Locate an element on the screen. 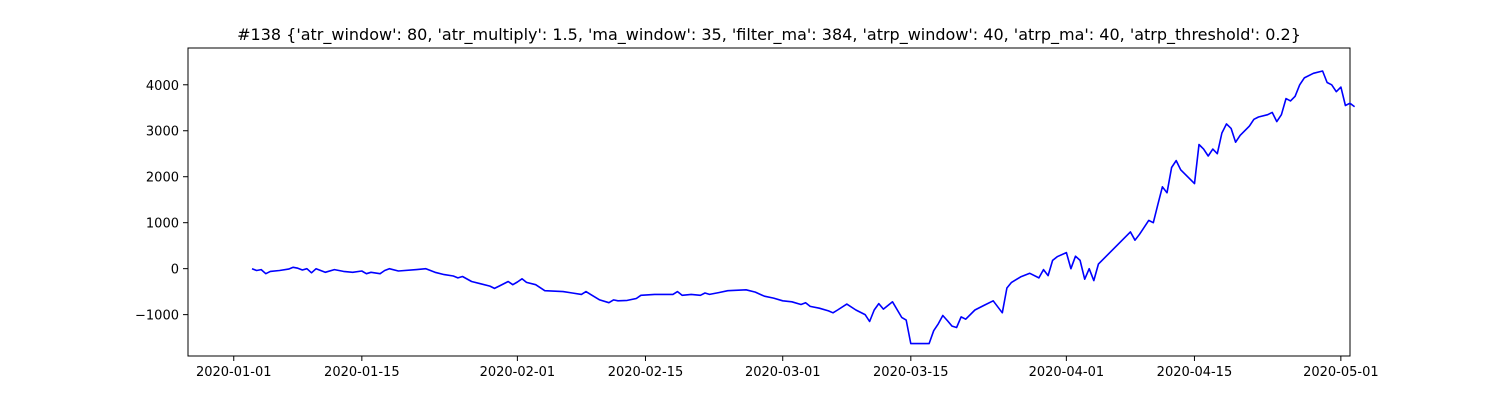  y-tick-label: −1000 is located at coordinates (157, 316).